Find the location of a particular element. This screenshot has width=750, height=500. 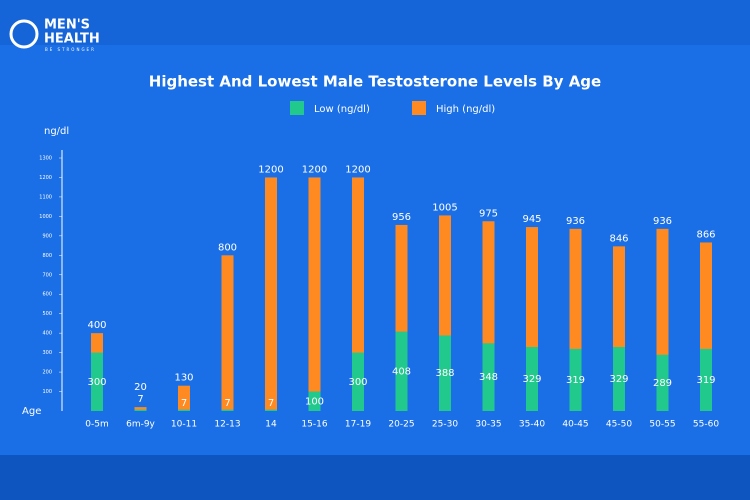

value-label: 400 is located at coordinates (96, 325).